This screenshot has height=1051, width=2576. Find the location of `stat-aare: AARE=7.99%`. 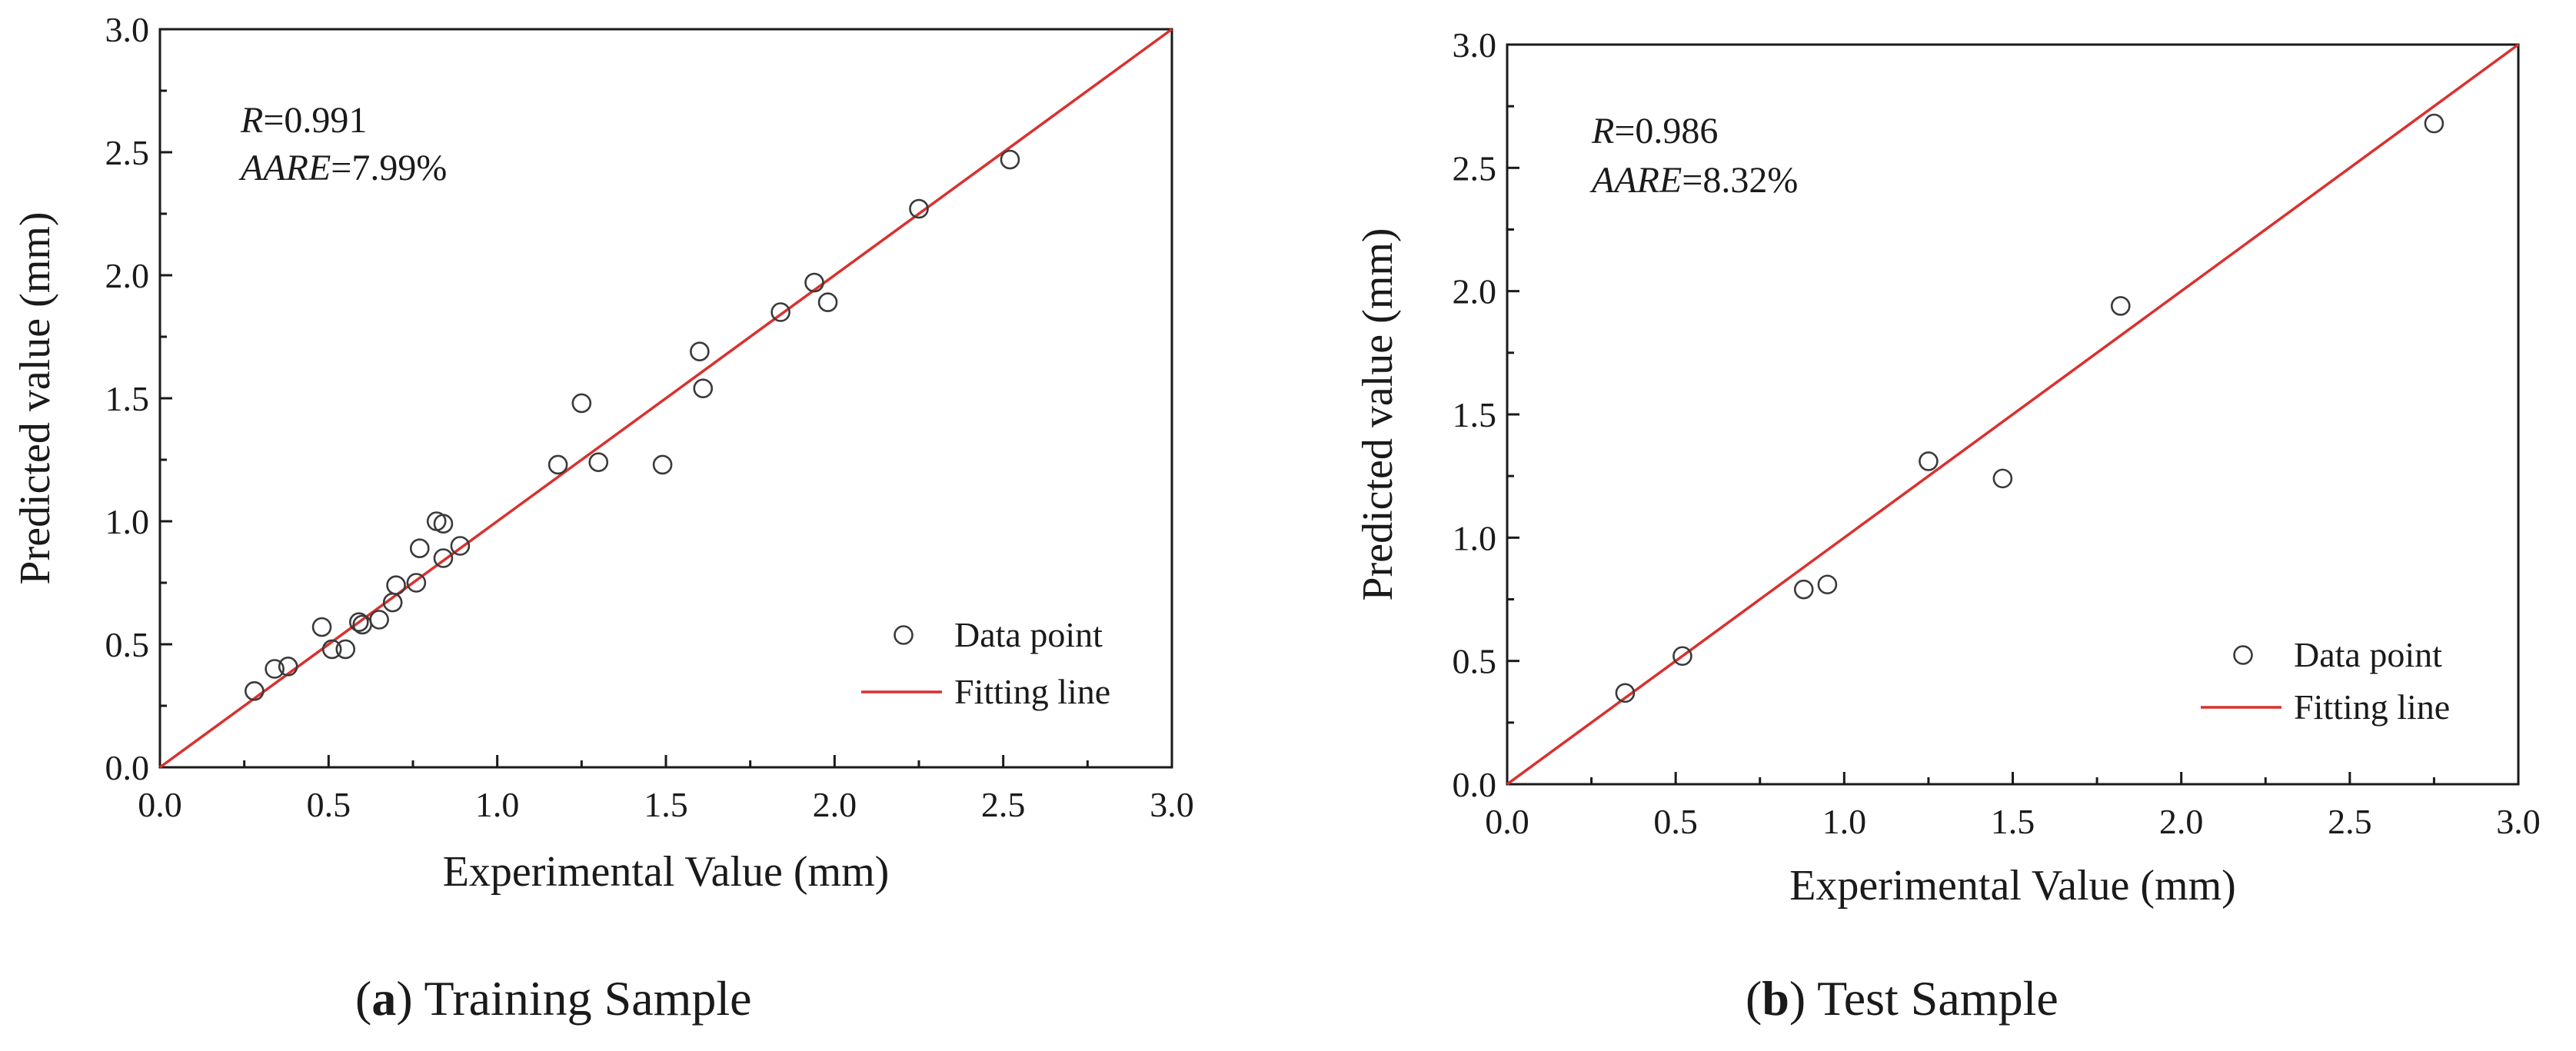

stat-aare: AARE=7.99% is located at coordinates (342, 168).